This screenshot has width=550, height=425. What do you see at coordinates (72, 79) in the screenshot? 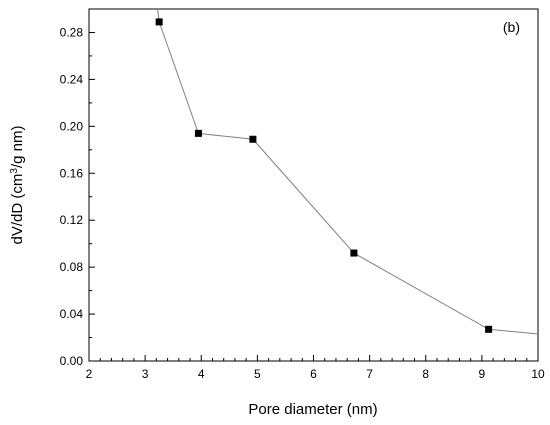
I see `y-tick-label: 0.24` at bounding box center [72, 79].